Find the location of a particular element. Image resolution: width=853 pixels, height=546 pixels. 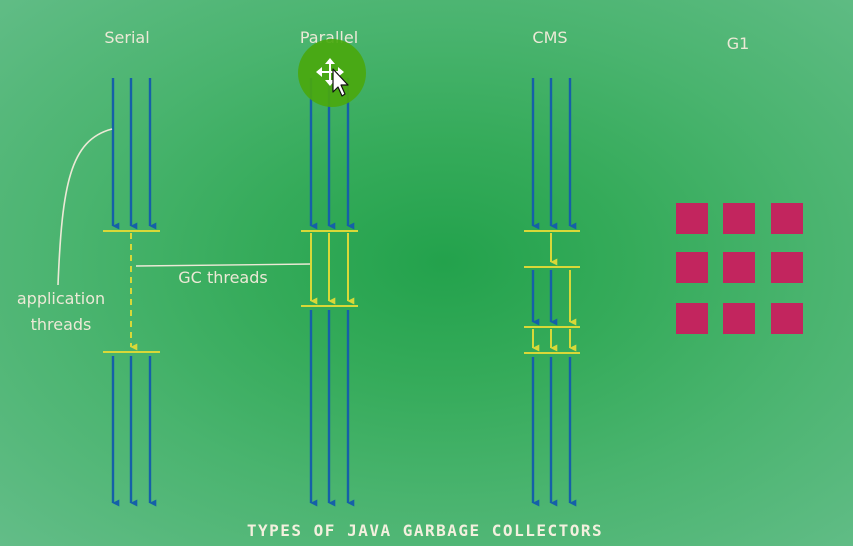

g1-region-grid is located at coordinates (739, 268).